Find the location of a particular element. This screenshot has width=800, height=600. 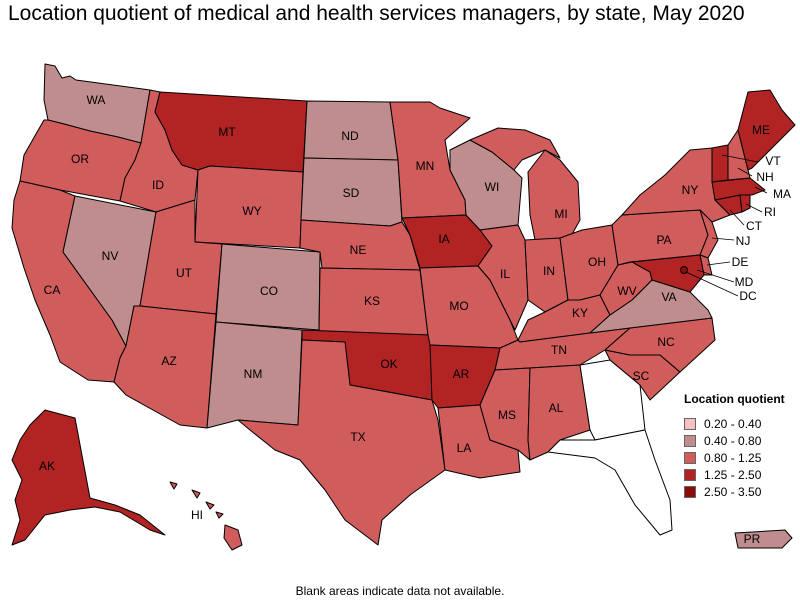

legend-item: 2.50 - 3.50 is located at coordinates (740, 491).